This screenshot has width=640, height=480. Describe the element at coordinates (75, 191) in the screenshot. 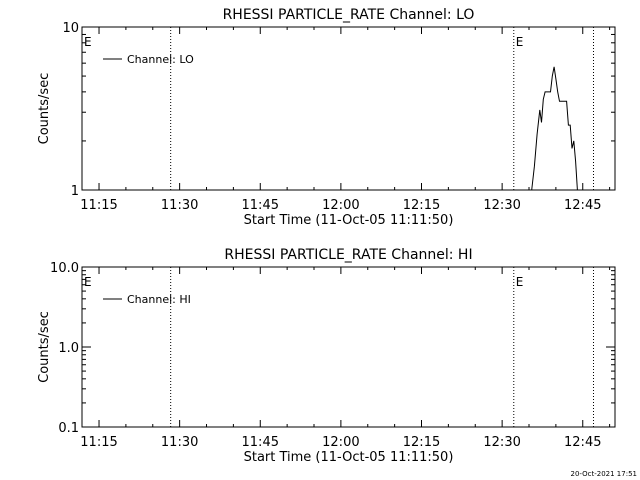

I see `y-tick-label: 1` at that location.